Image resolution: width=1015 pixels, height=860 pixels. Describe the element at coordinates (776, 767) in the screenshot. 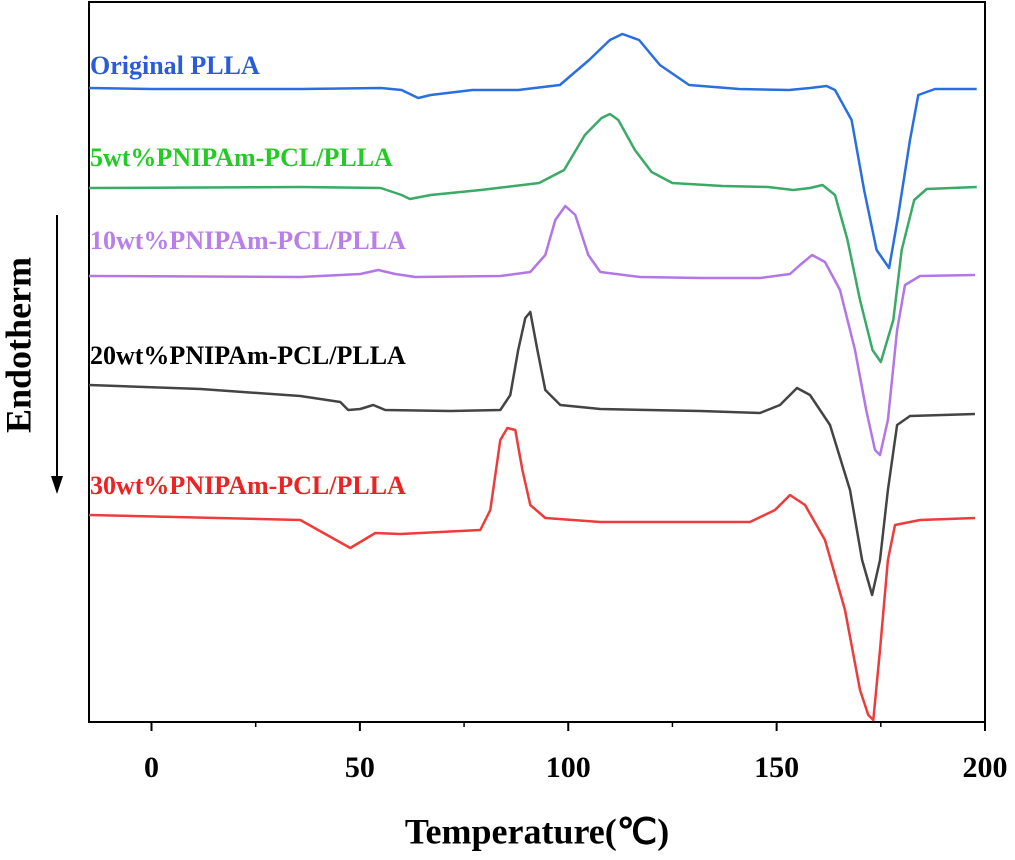

I see `x-tick-label: 150` at that location.